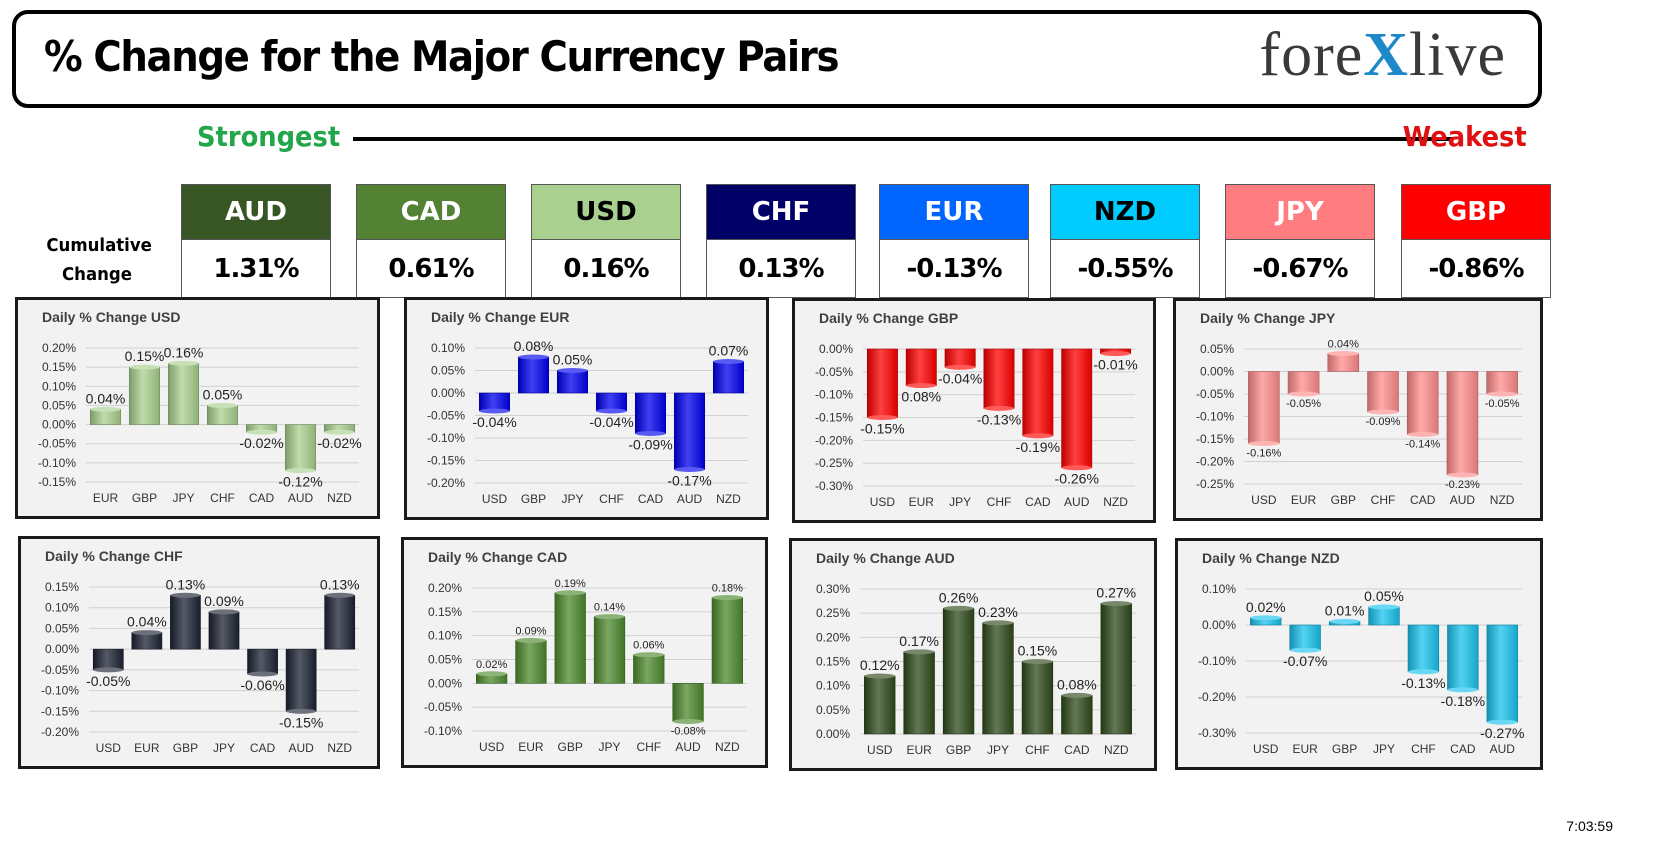 This screenshot has height=844, width=1655. I want to click on currency-box-nzd: NZD -0.55%, so click(1125, 241).